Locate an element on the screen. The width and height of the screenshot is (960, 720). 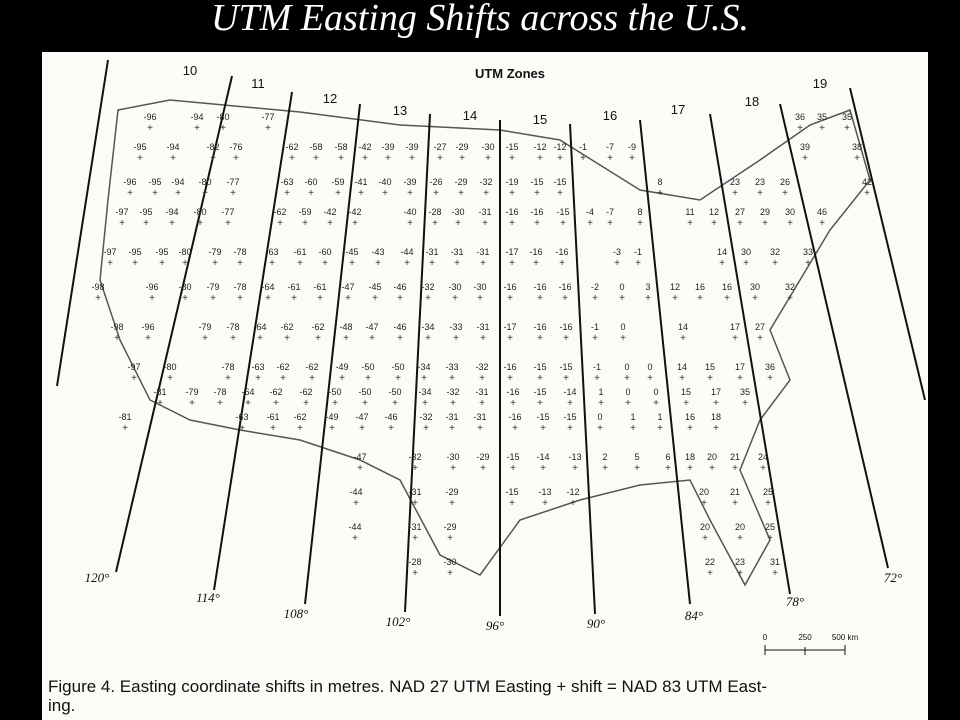
shift-value: -61 is located at coordinates (299, 252).